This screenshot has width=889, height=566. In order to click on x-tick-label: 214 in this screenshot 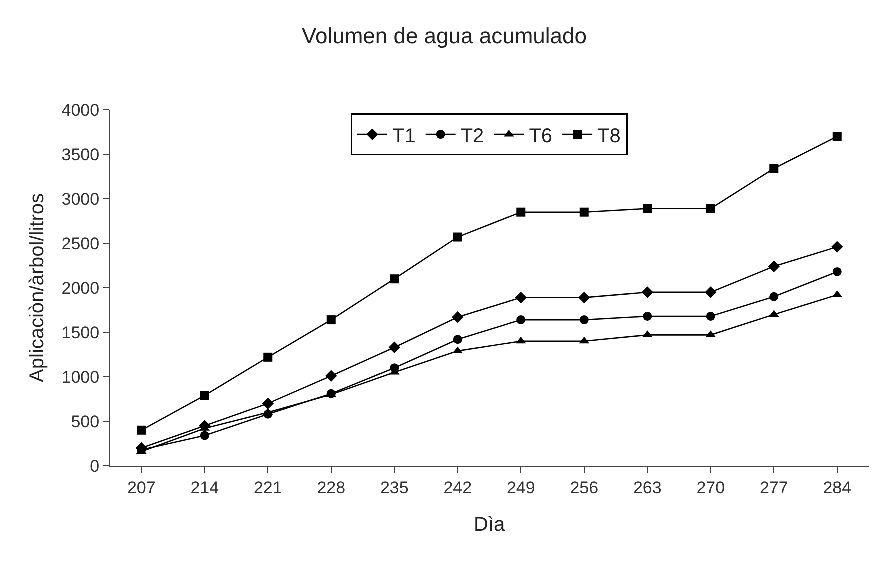, I will do `click(205, 488)`.